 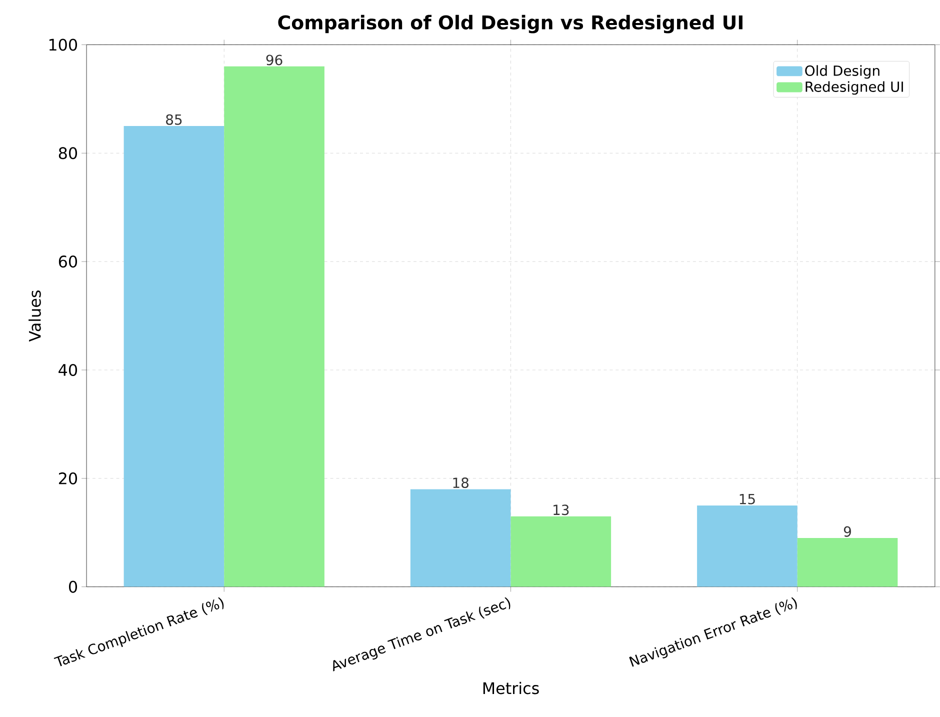 What do you see at coordinates (510, 24) in the screenshot?
I see `chart-title: Comparison of Old Design vs Redesigned UI` at bounding box center [510, 24].